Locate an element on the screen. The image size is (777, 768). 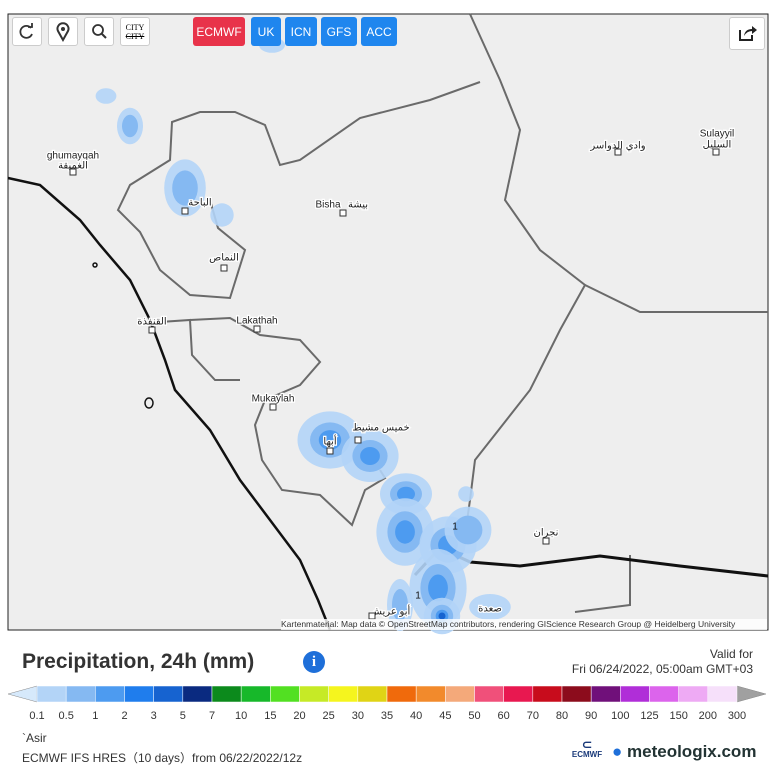
scale-tick-label: 10 is located at coordinates (241, 716).